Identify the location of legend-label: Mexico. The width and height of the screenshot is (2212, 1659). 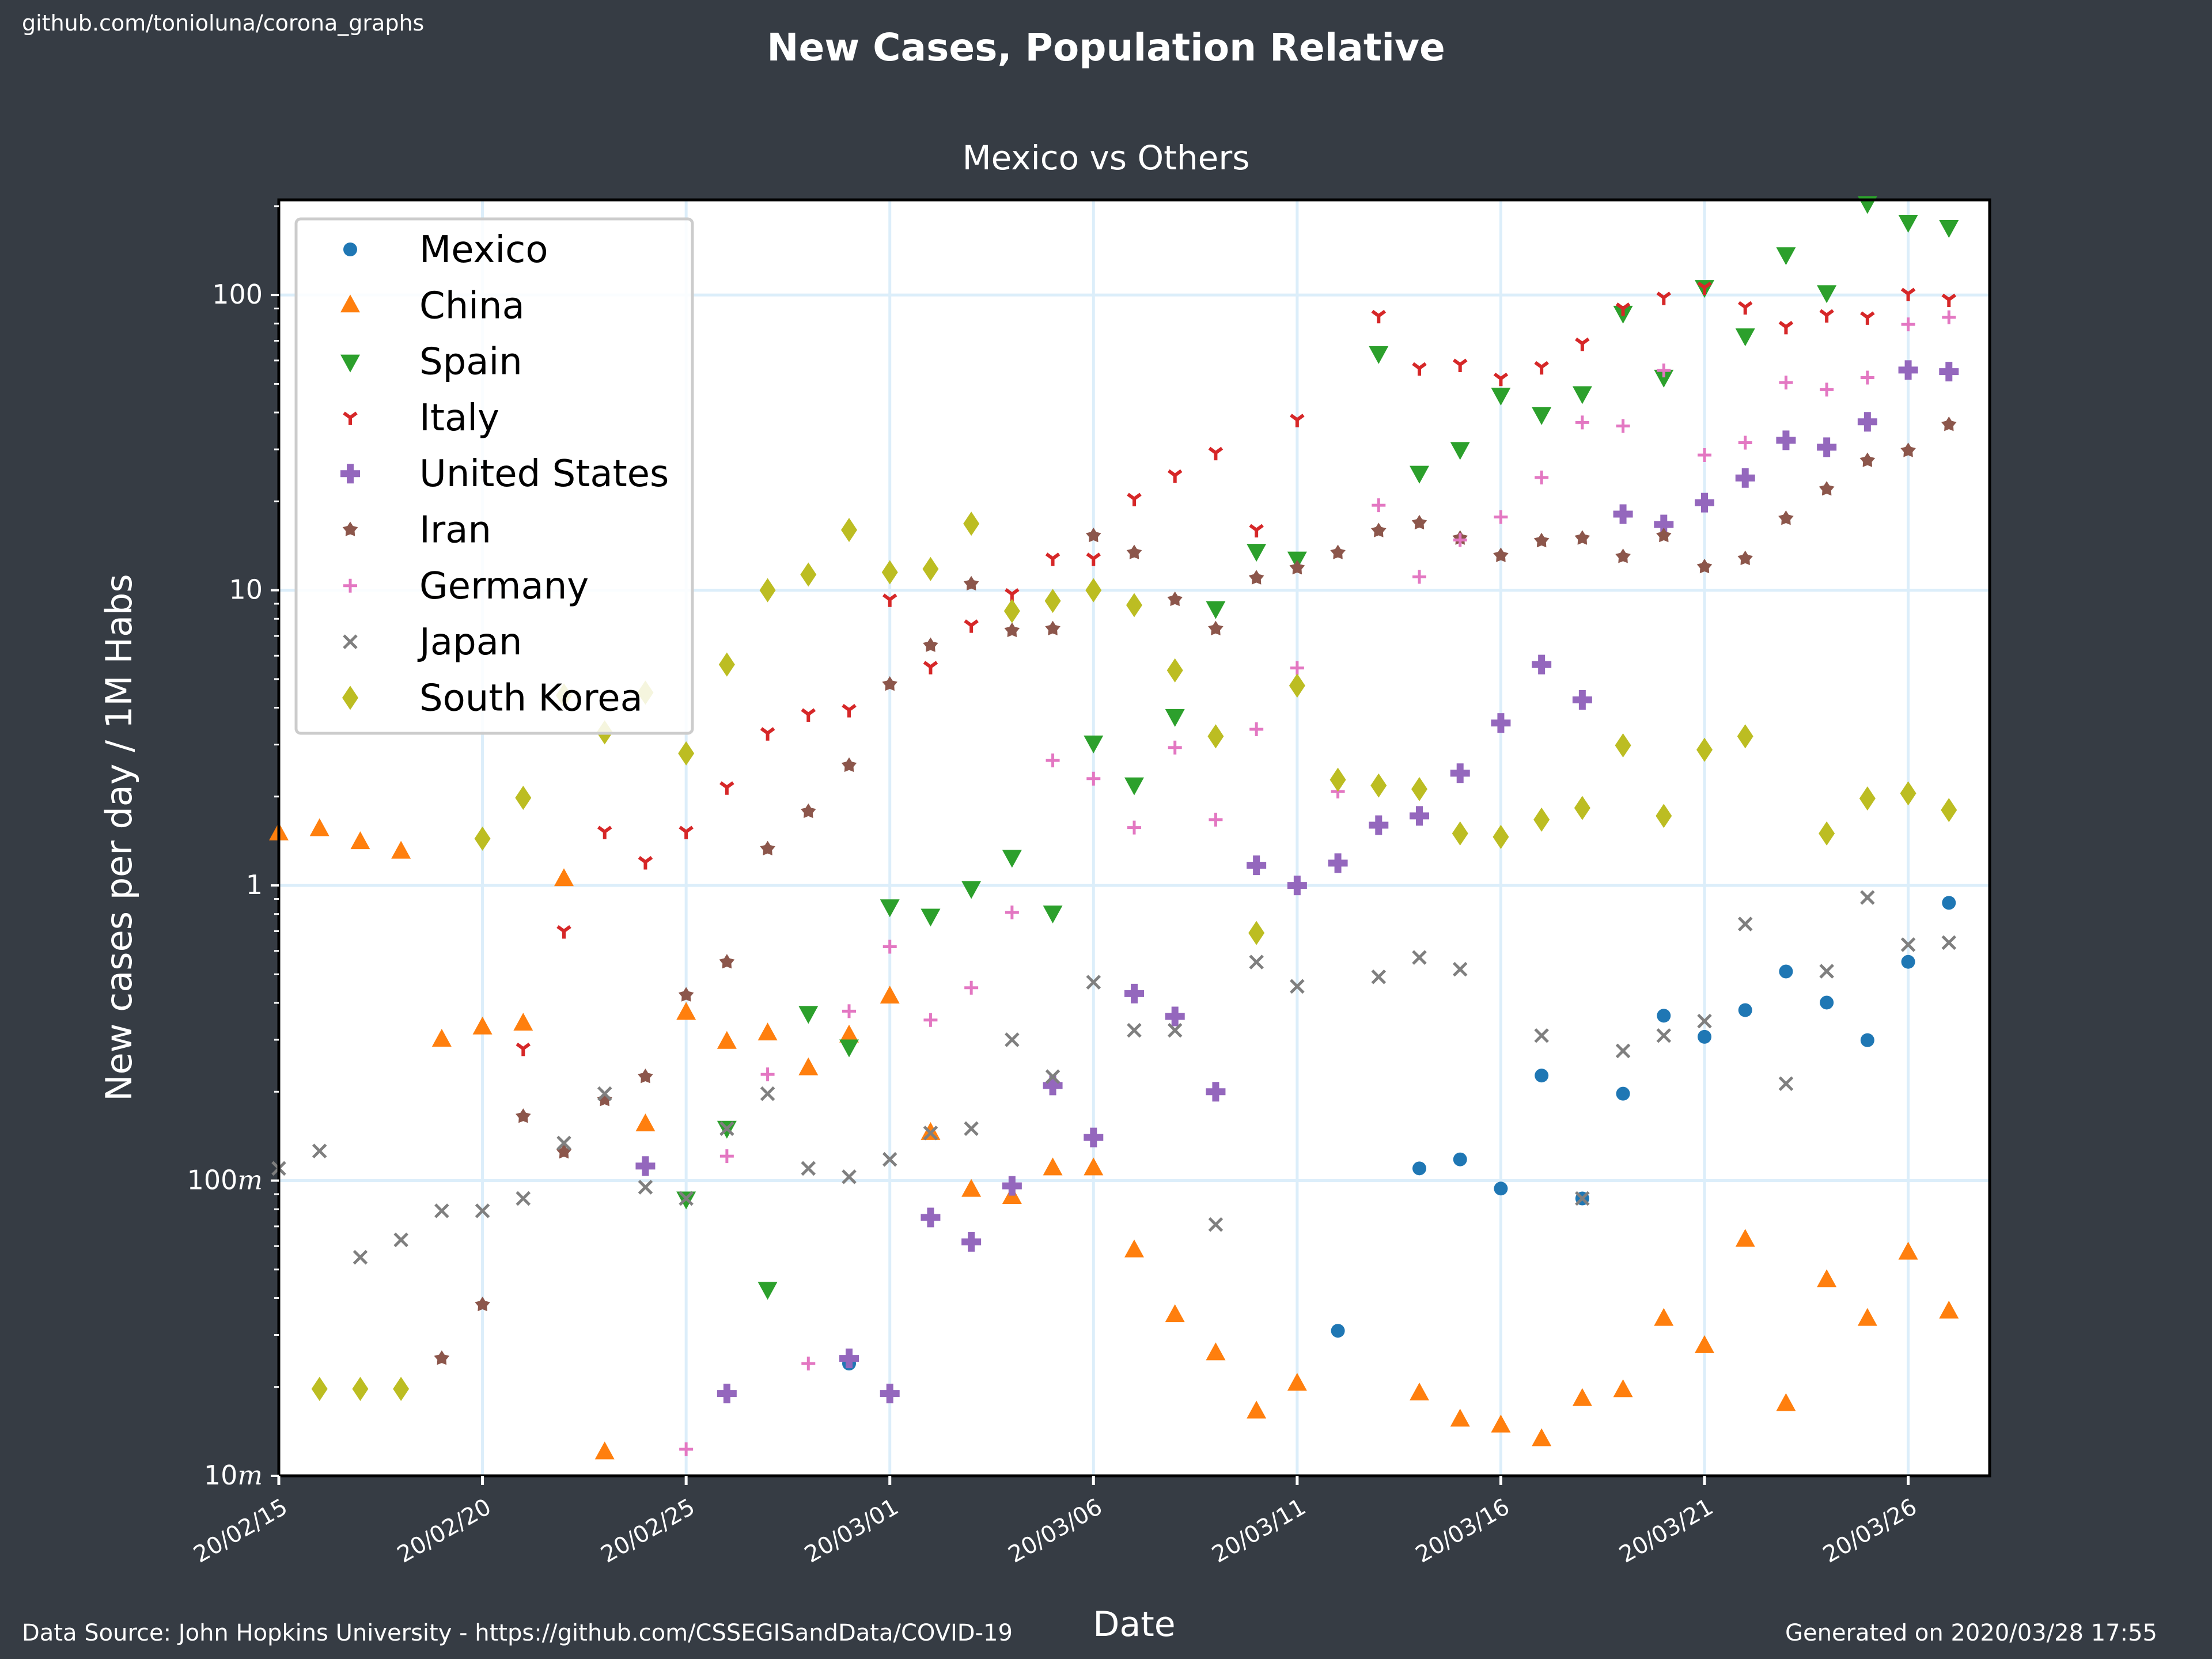
(483, 250).